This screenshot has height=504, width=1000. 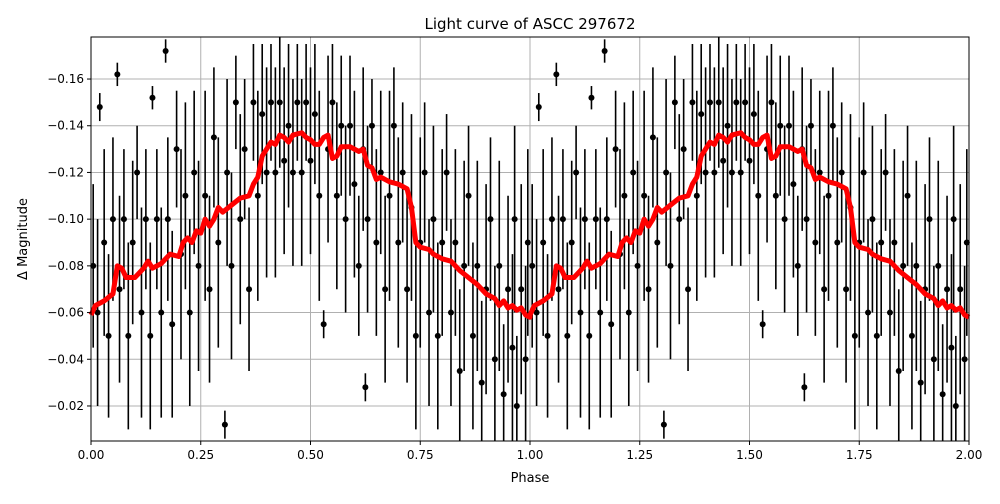 I want to click on y-tick-label: −0.08, so click(x=65, y=266).